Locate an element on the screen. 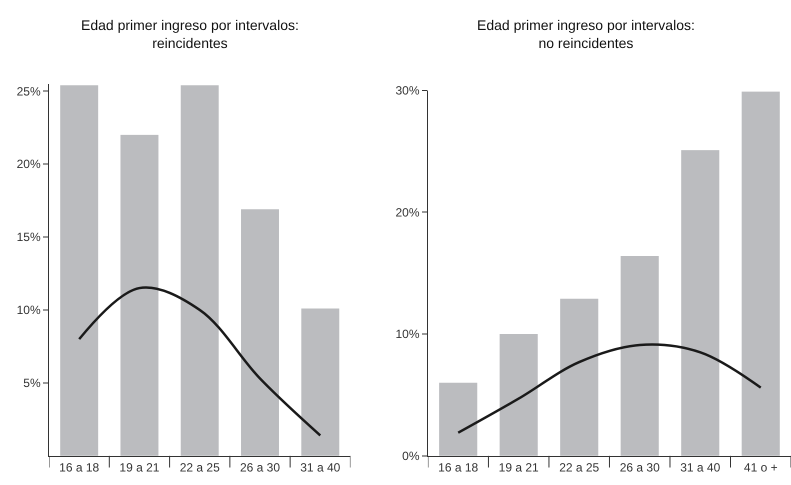 Image resolution: width=791 pixels, height=485 pixels. x-tick-label: 41 o + is located at coordinates (761, 467).